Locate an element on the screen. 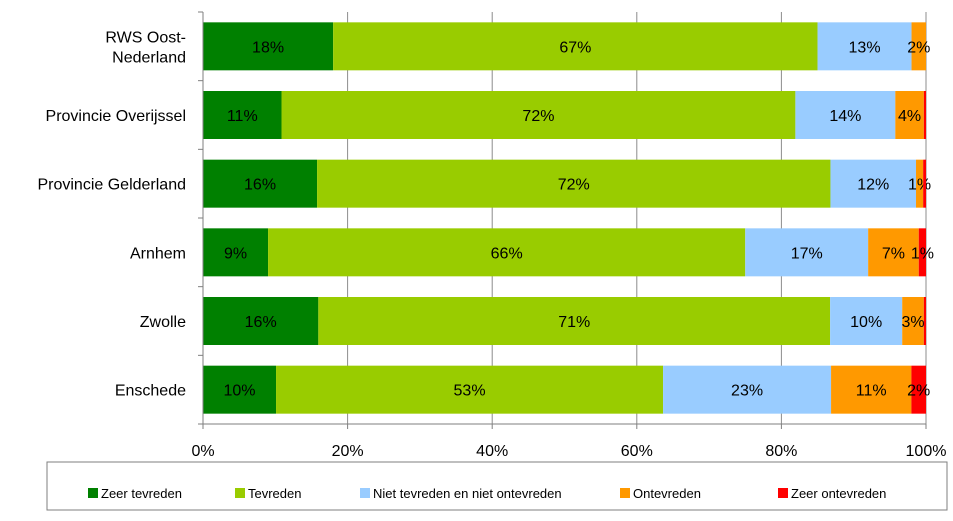 The width and height of the screenshot is (953, 521). category-label: Zwolle is located at coordinates (163, 322).